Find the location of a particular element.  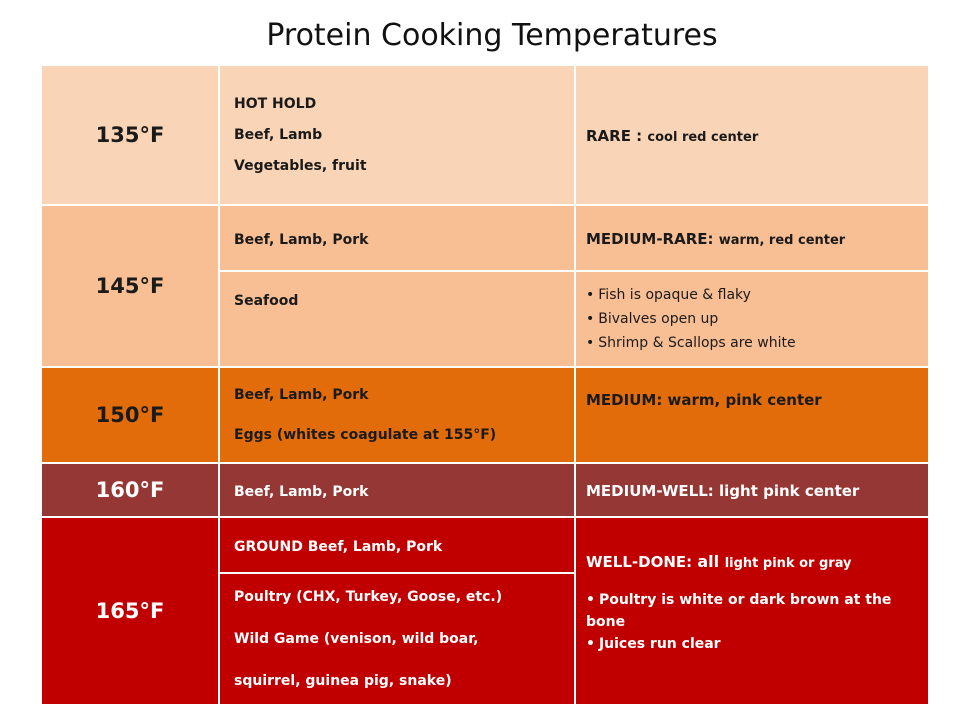

bullet-item: Shrimp & Scallops are white is located at coordinates (757, 343).